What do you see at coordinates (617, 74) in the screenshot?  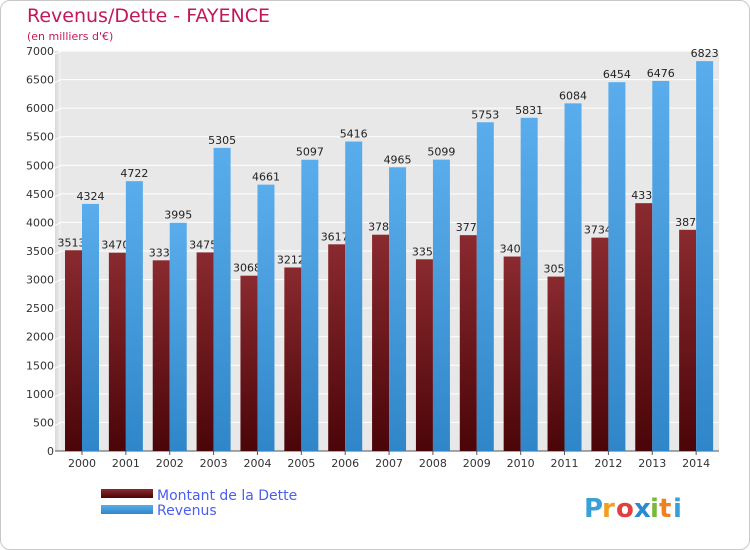 I see `value-label: 6454` at bounding box center [617, 74].